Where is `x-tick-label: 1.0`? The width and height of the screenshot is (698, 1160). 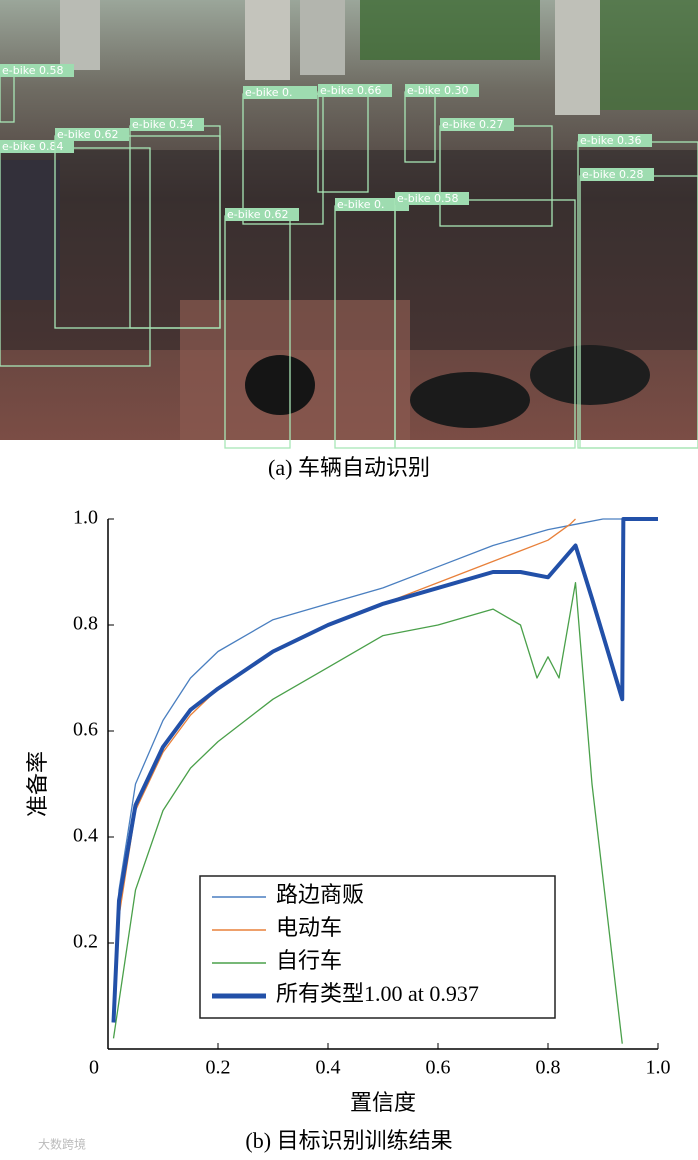 x-tick-label: 1.0 is located at coordinates (658, 1068).